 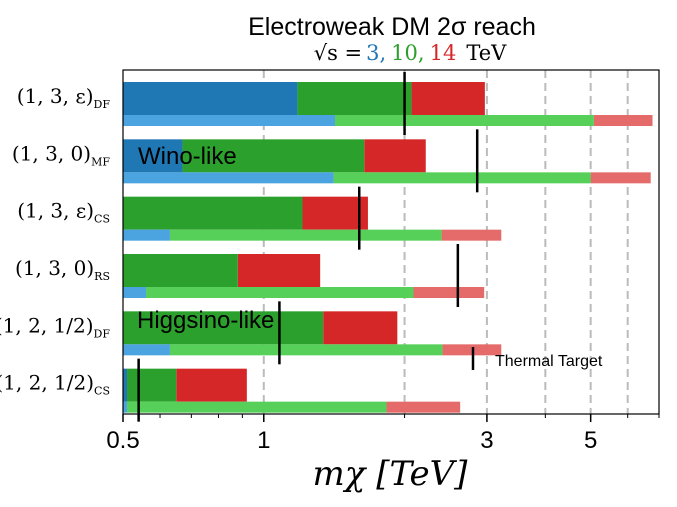 I want to click on y-label-sub-1: MF, so click(x=100, y=161).